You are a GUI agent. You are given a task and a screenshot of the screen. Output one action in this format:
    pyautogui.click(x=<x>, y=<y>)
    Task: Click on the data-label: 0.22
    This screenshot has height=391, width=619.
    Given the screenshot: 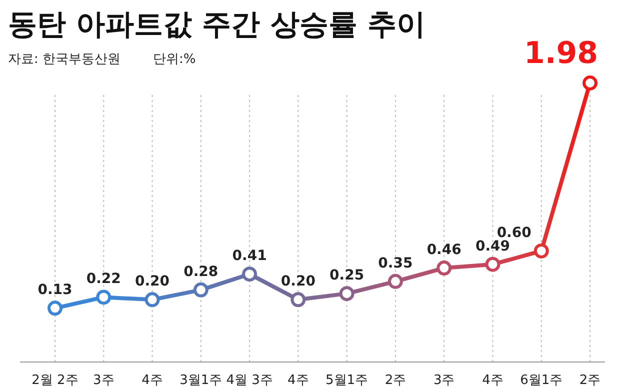 What is the action you would take?
    pyautogui.click(x=103, y=279)
    